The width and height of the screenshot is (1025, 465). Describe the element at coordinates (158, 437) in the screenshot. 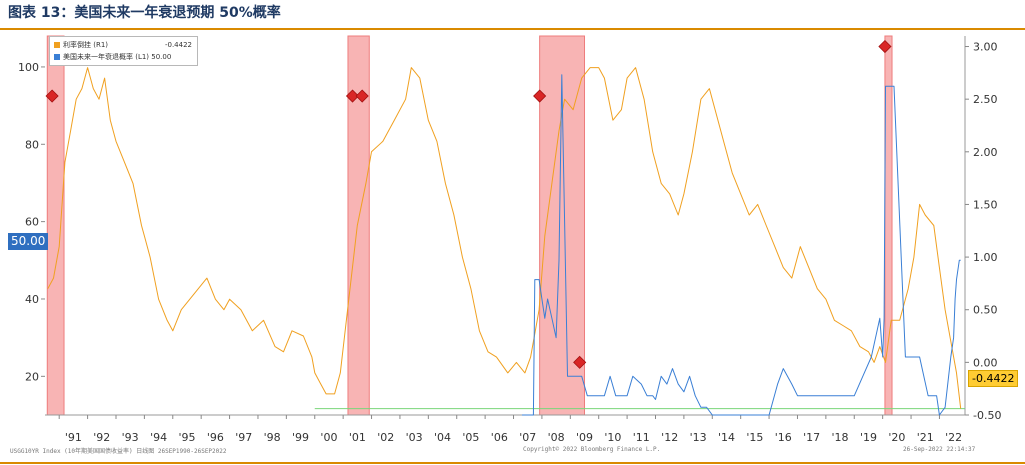

I see `x-axis-label-3: '94` at that location.